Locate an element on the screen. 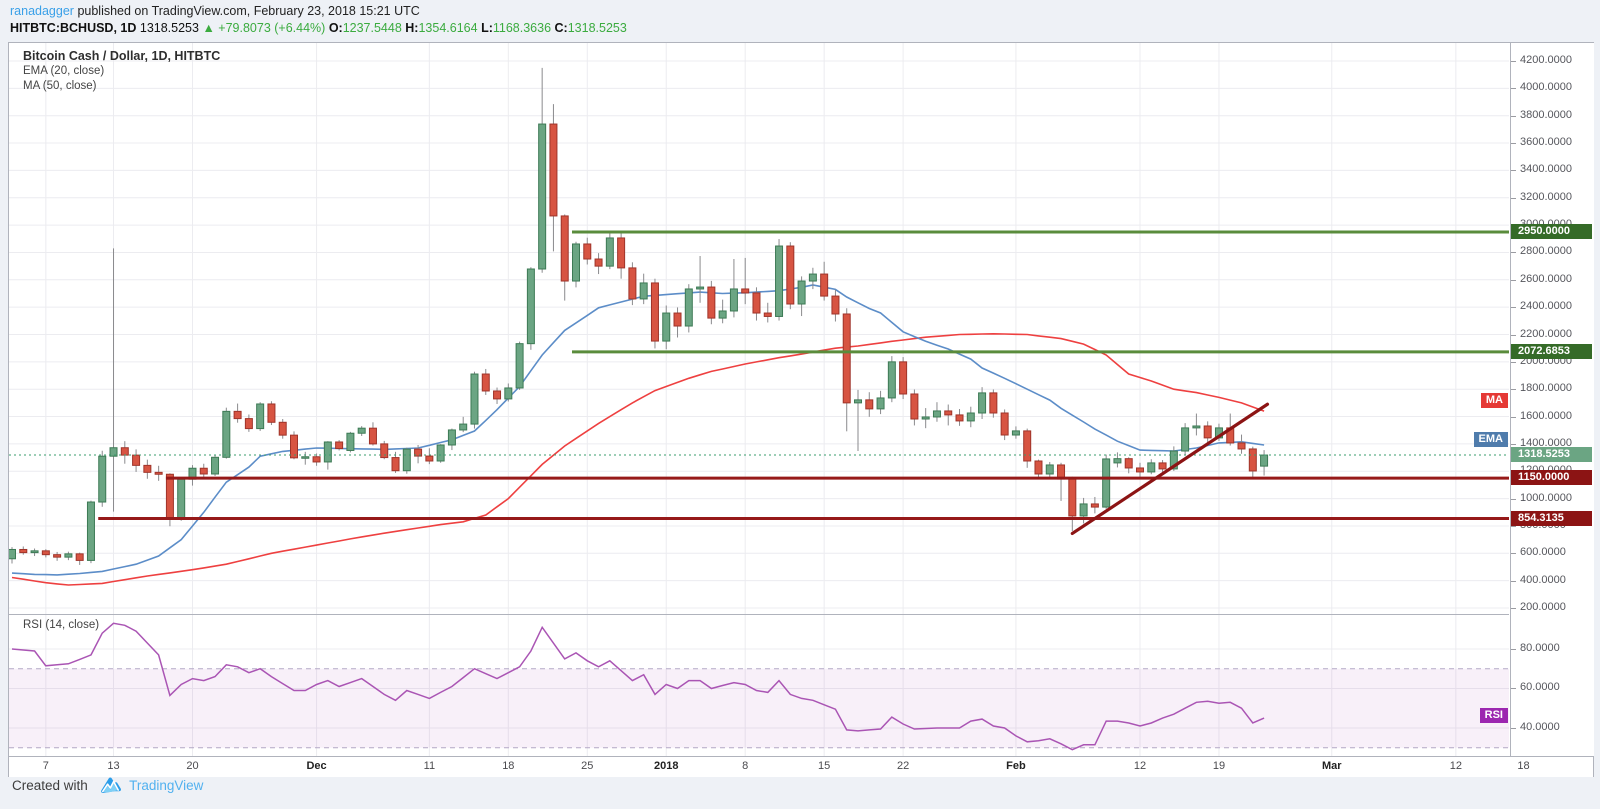 This screenshot has width=1600, height=809. open-label: O: is located at coordinates (335, 28).